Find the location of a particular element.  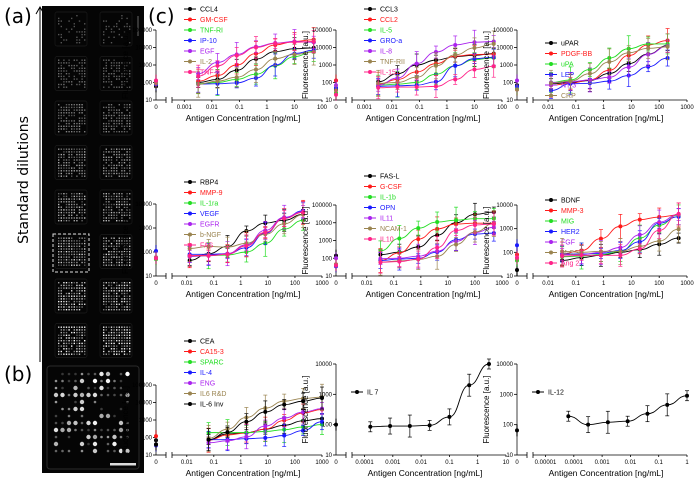

series-sparc: SPARC is located at coordinates (239, 405).